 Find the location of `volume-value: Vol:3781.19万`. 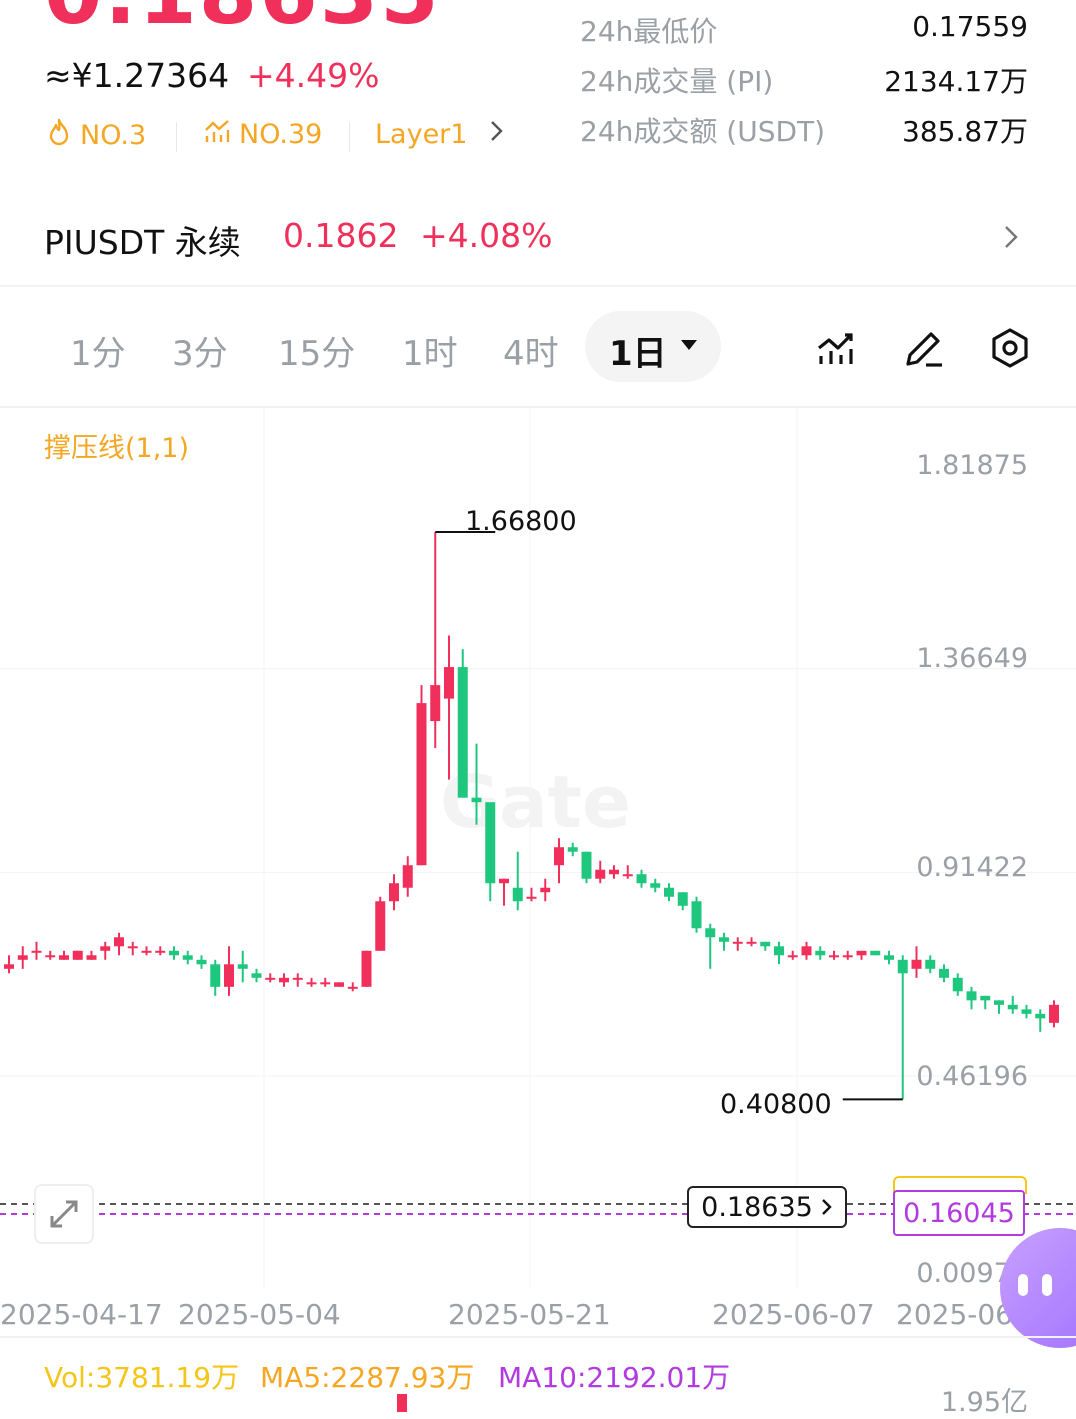

volume-value: Vol:3781.19万 is located at coordinates (142, 1377).